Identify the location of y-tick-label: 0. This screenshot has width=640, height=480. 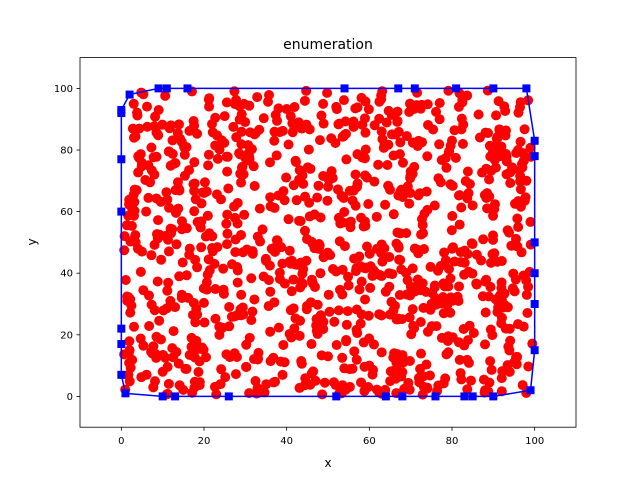
(70, 397).